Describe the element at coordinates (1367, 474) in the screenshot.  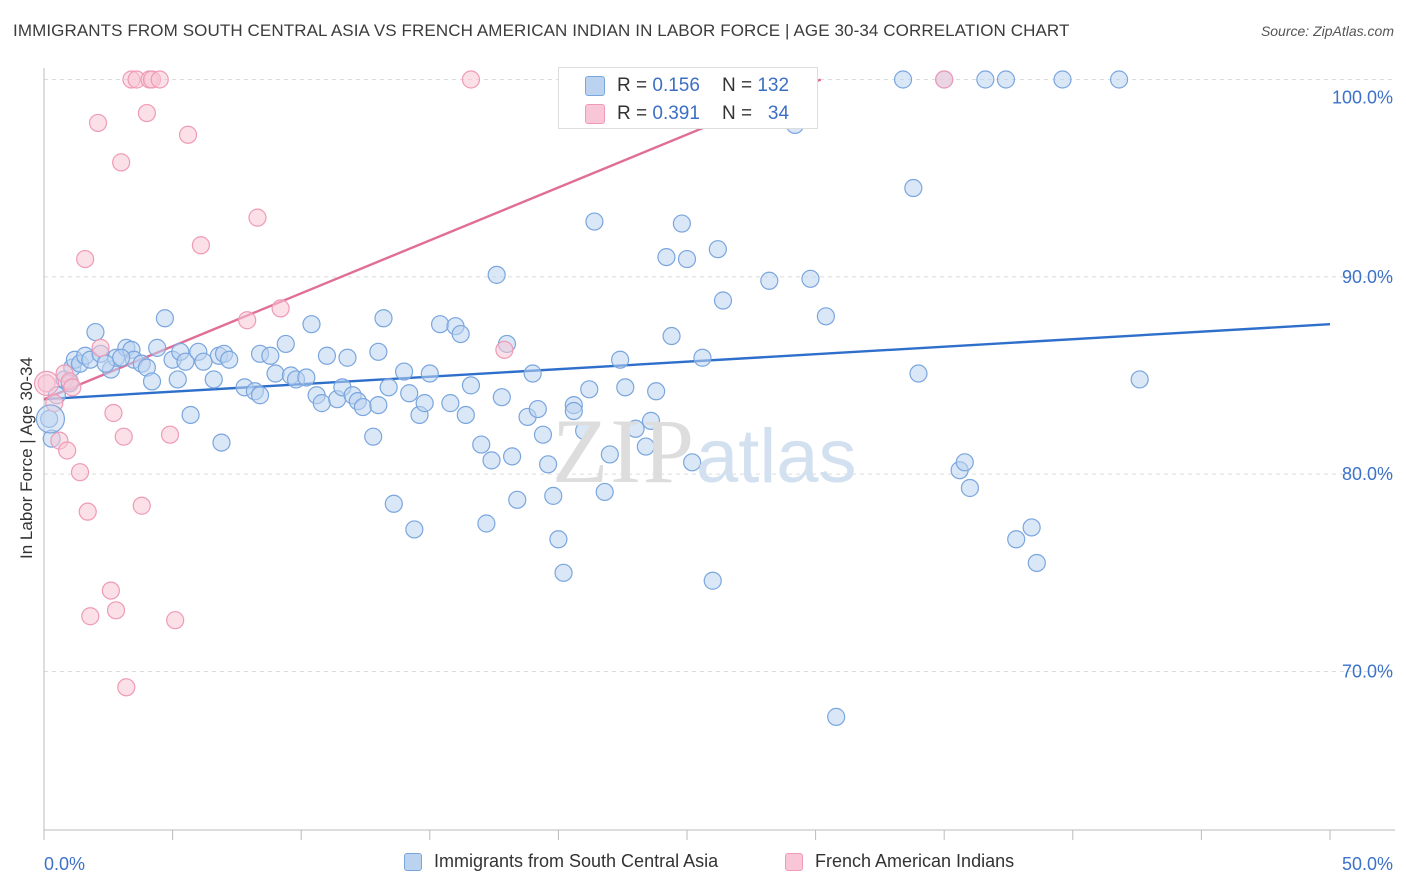
I see `y-tick-label: 80.0%` at that location.